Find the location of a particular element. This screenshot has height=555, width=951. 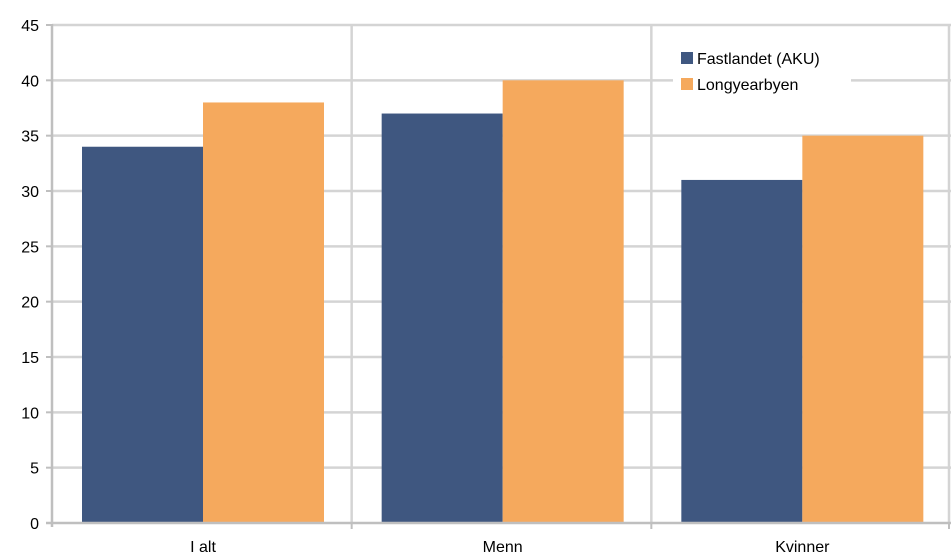

y-tick-label-15: 15 is located at coordinates (30, 358).